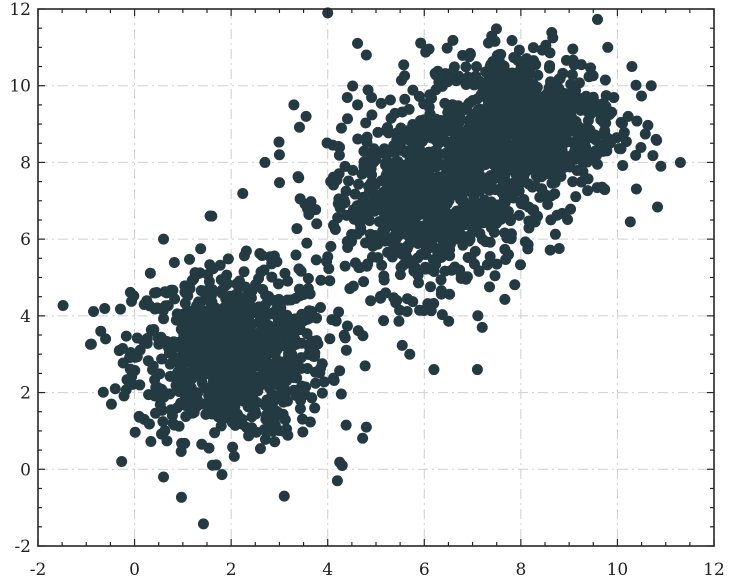 The height and width of the screenshot is (581, 729). I want to click on x-tick-label: 6, so click(424, 570).